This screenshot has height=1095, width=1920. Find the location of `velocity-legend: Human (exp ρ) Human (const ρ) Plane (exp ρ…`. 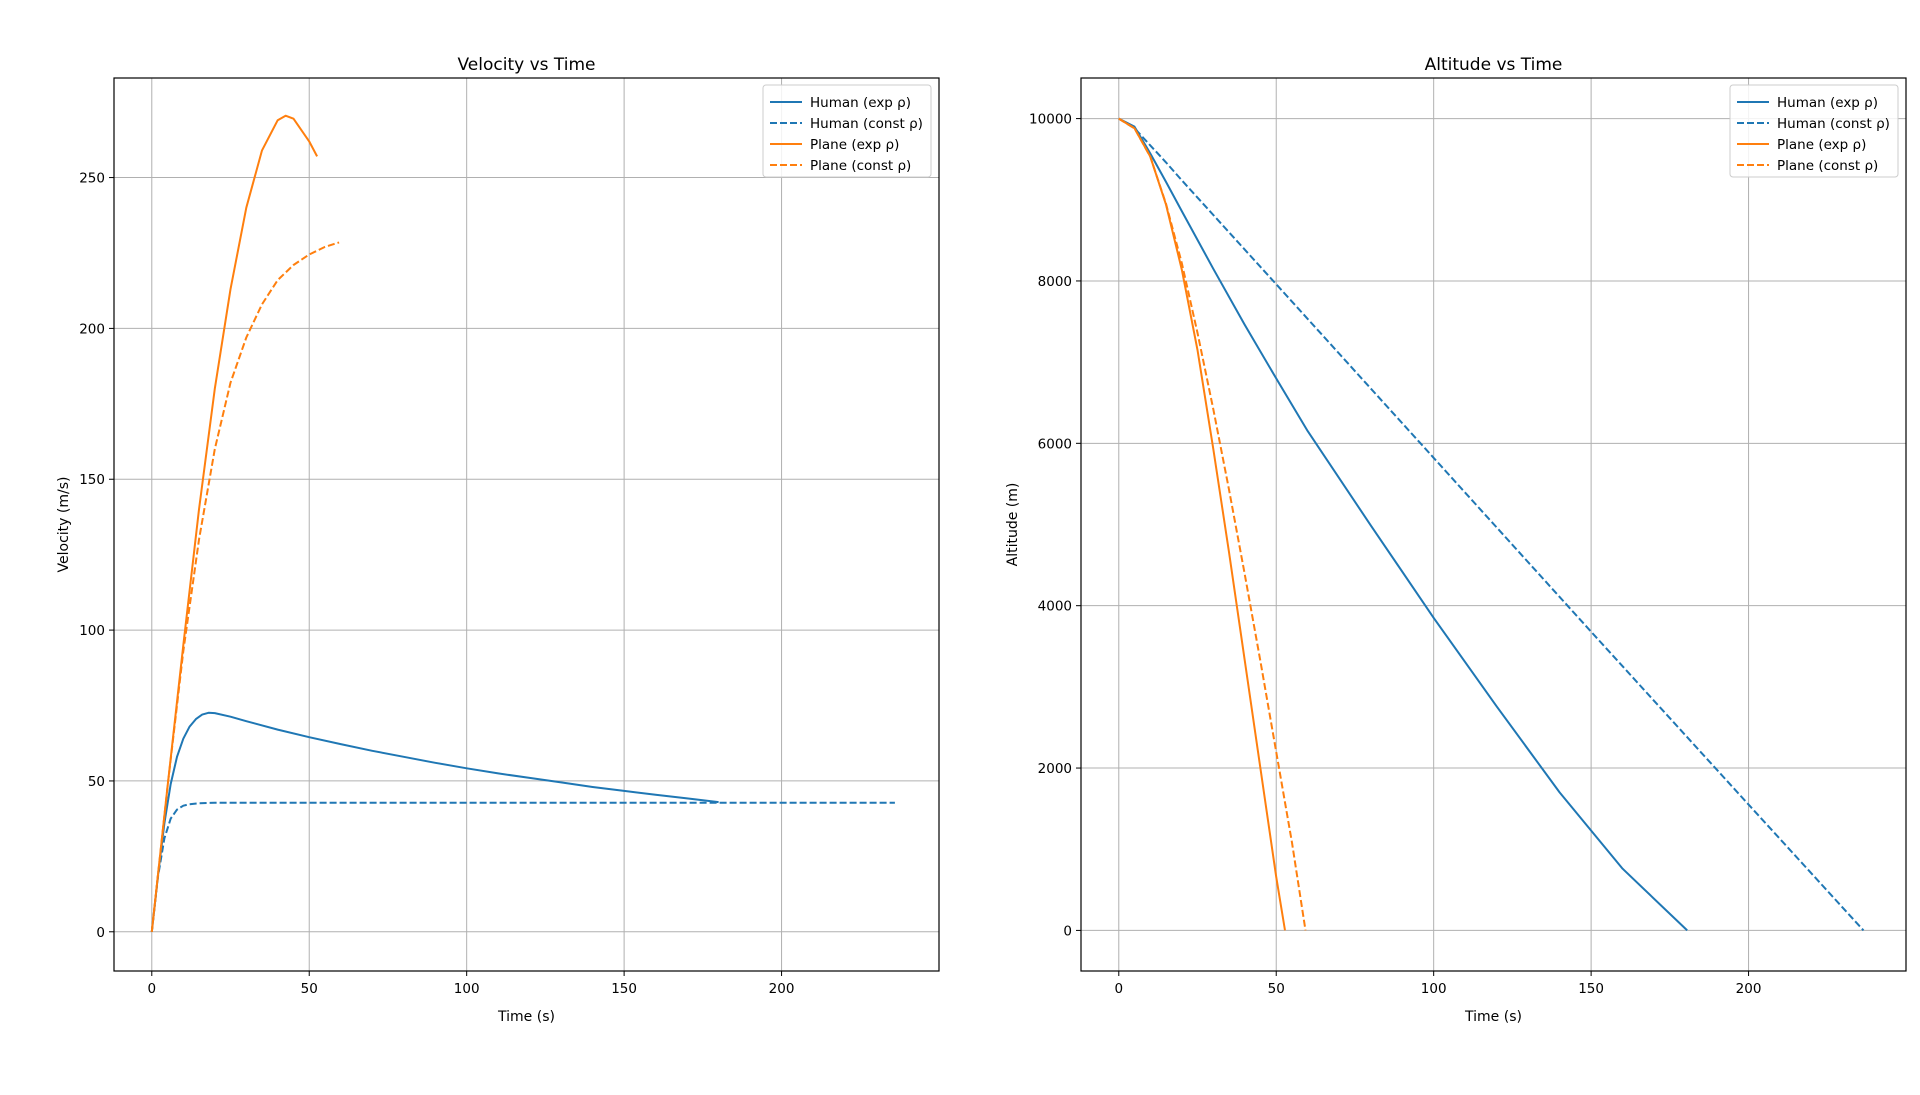

velocity-legend: Human (exp ρ) Human (const ρ) Plane (exp ρ… is located at coordinates (847, 131).